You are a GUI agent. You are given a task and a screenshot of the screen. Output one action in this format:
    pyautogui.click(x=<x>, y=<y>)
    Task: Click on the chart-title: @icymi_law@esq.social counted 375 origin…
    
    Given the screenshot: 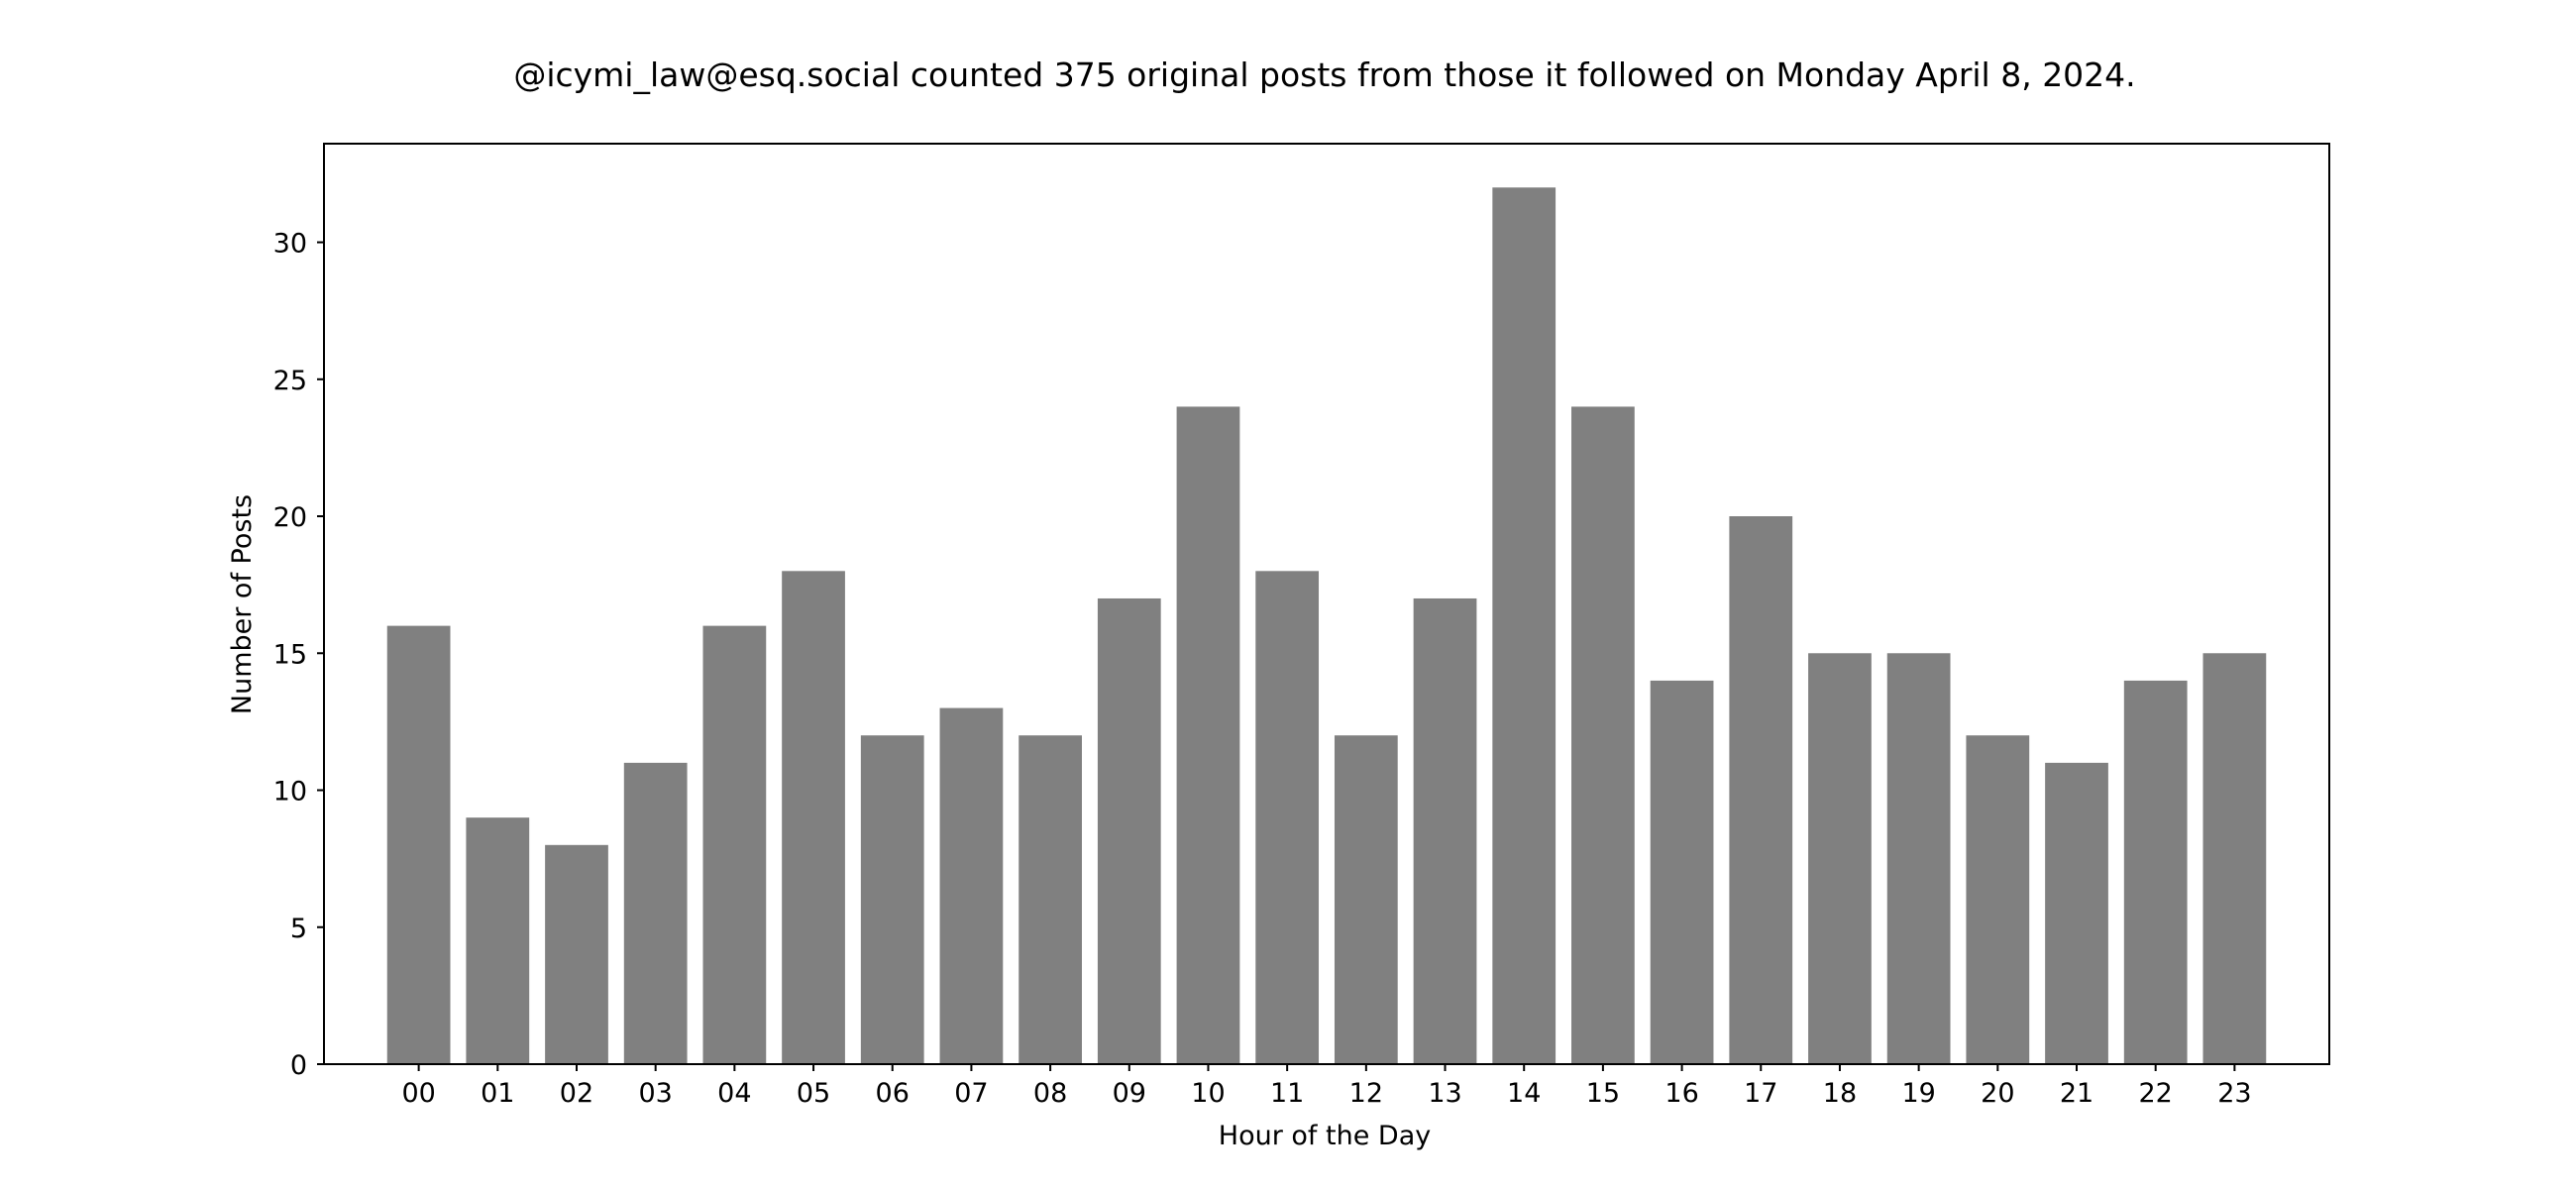 What is the action you would take?
    pyautogui.click(x=1324, y=75)
    